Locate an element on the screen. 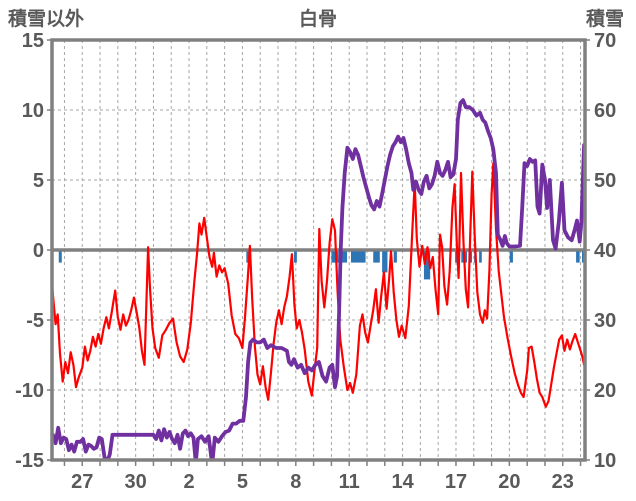  left-axis-tick-label: -10 is located at coordinates (29, 391).